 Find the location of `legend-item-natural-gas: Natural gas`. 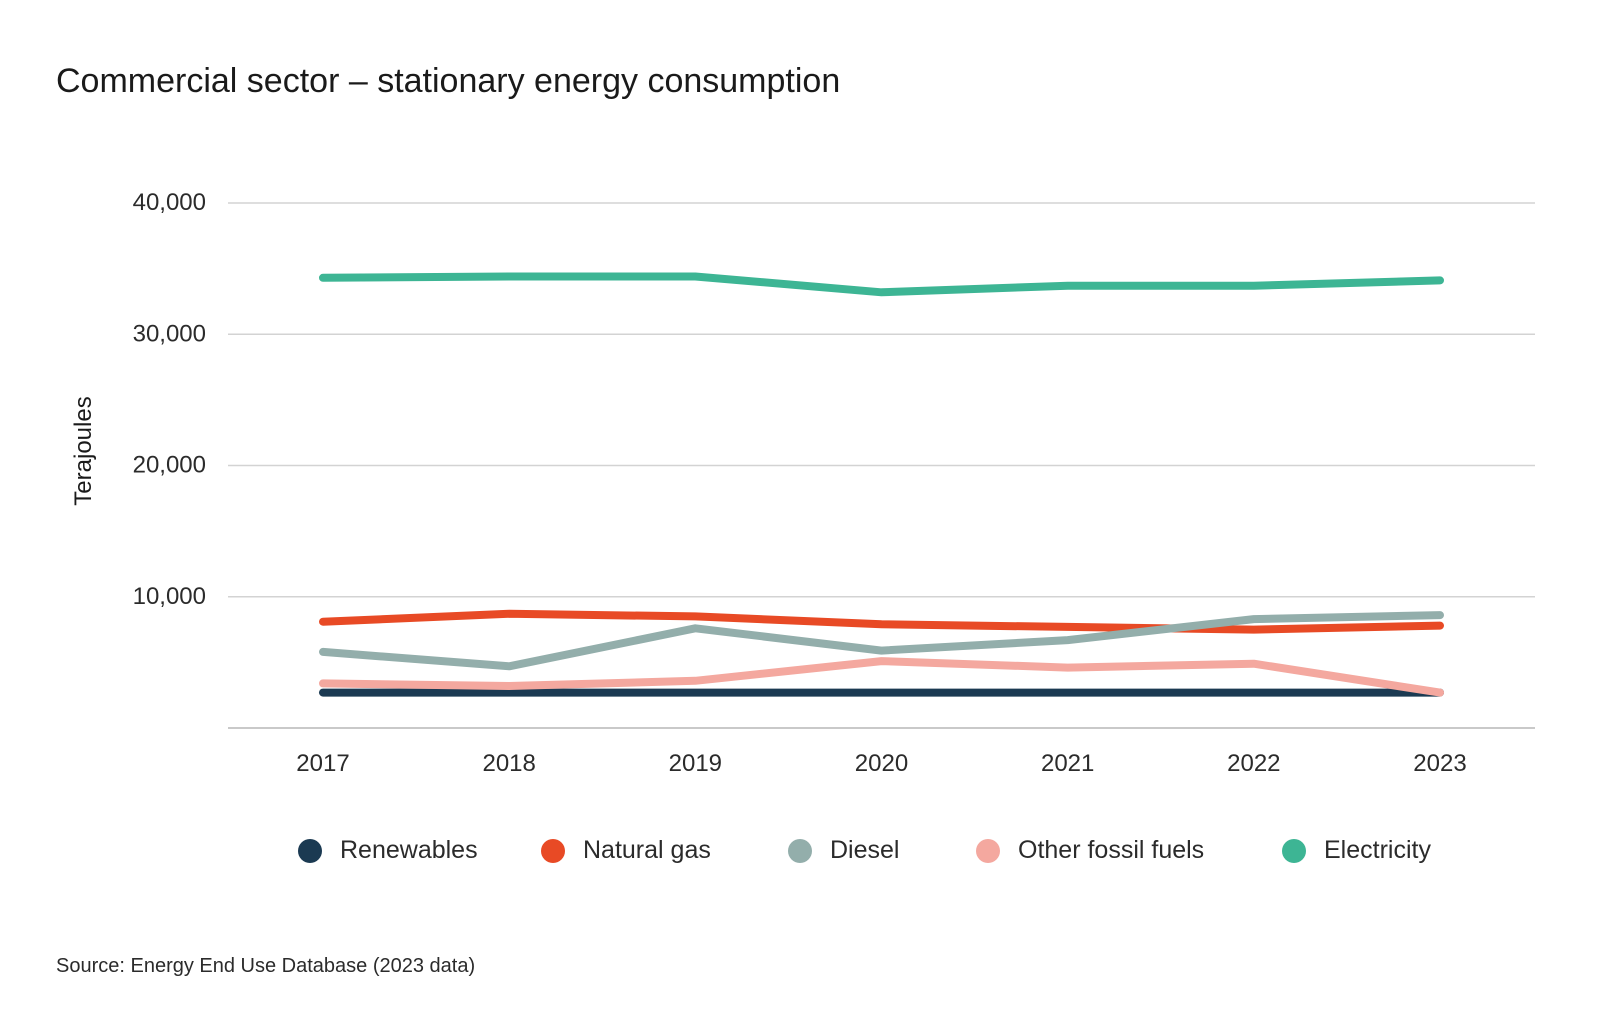

legend-item-natural-gas: Natural gas is located at coordinates (626, 850).